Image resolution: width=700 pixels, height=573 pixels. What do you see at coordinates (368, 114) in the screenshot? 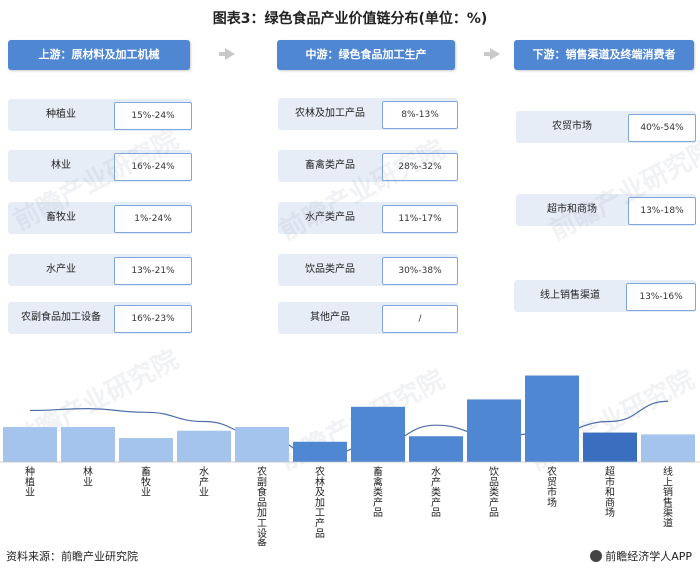
I see `midstream-row: 农林及加工产品 8%-13%` at bounding box center [368, 114].